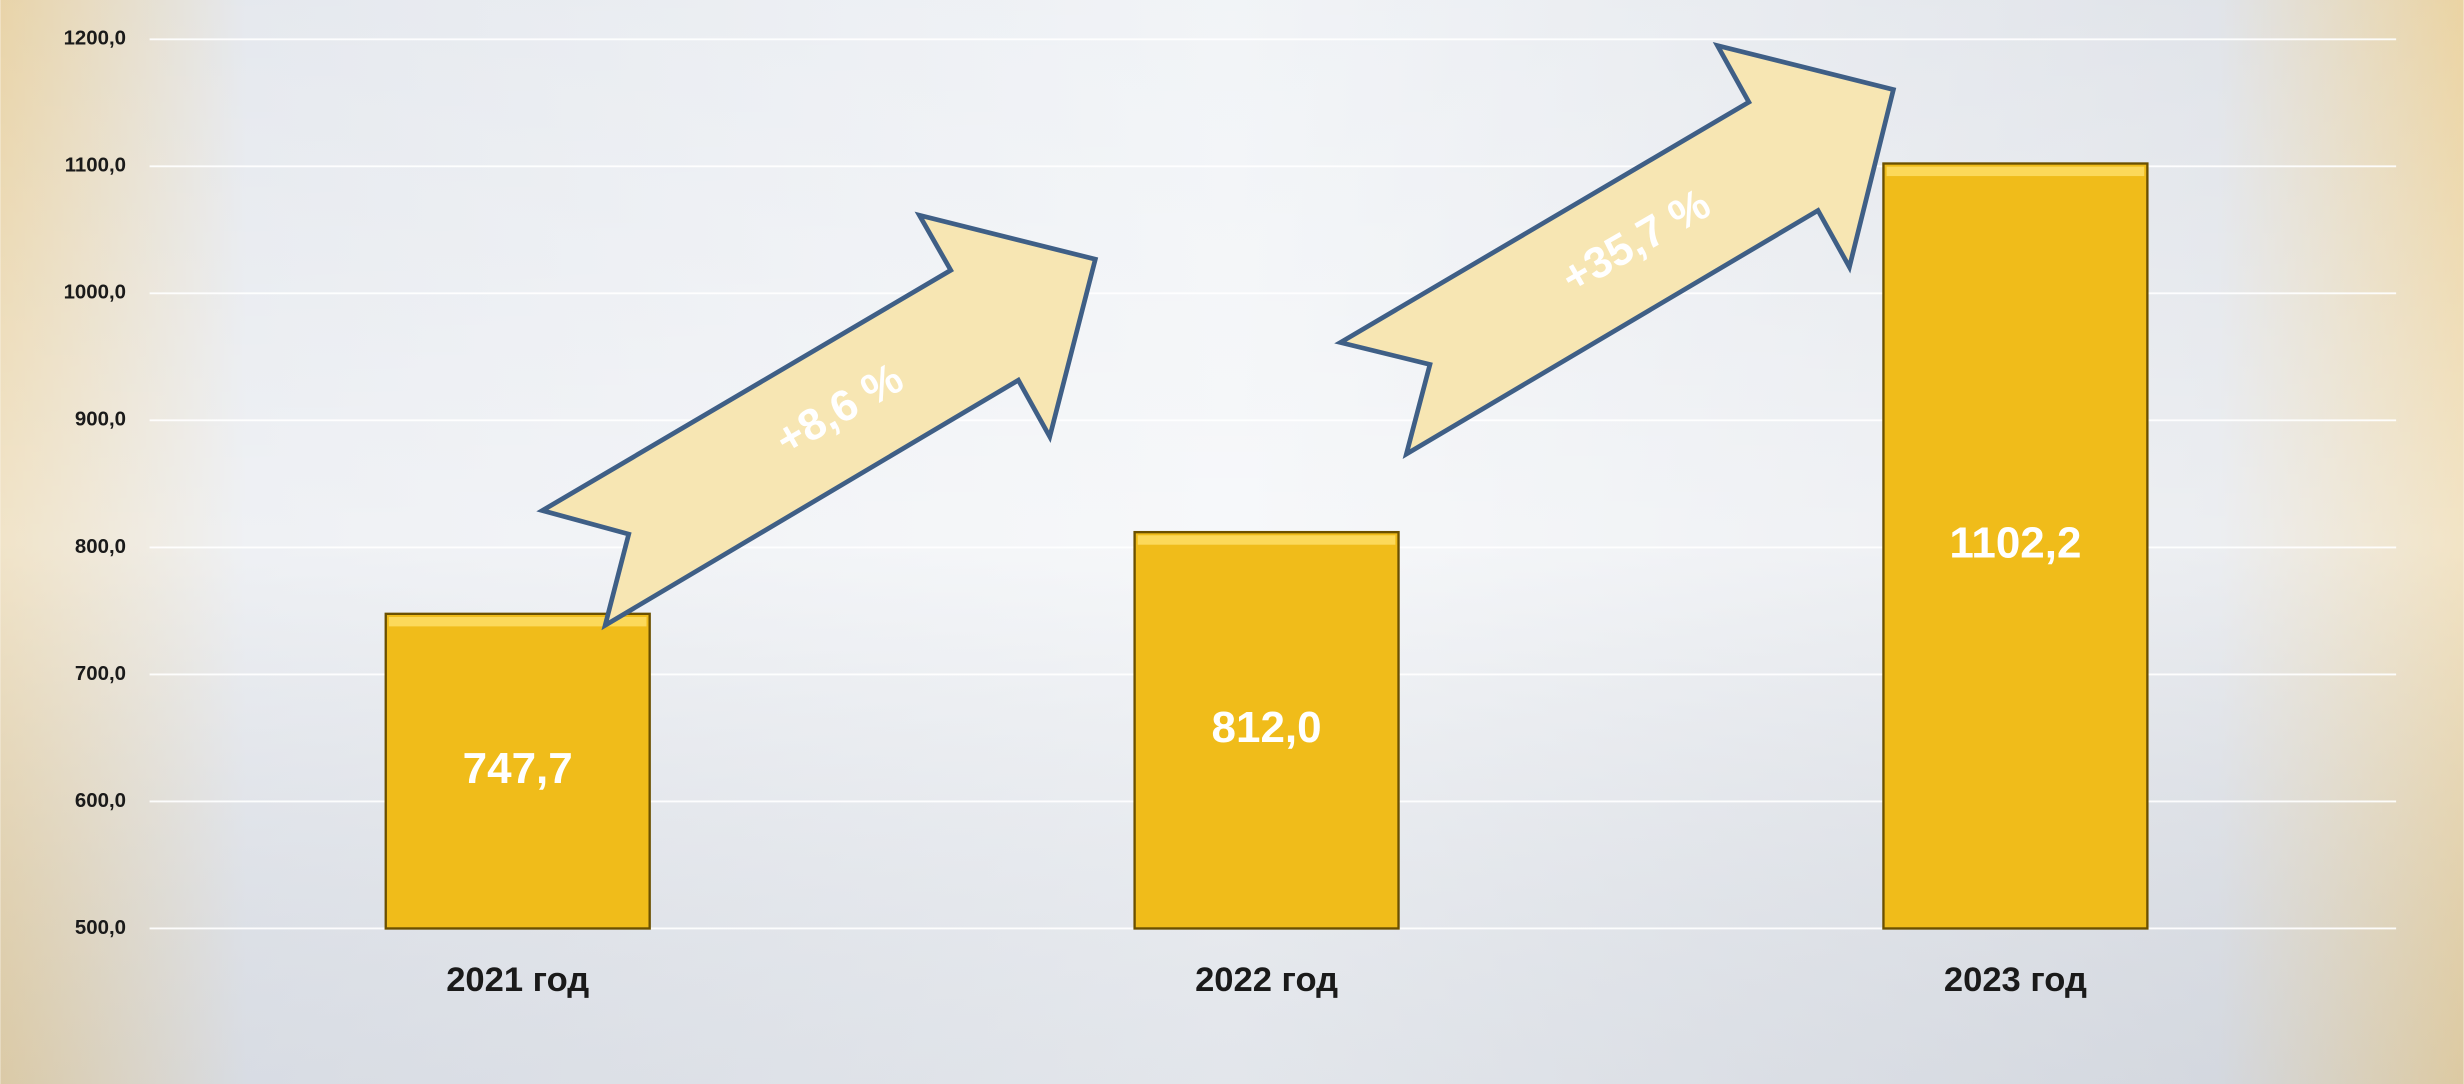 The width and height of the screenshot is (2464, 1084). Describe the element at coordinates (518, 768) in the screenshot. I see `value-label: 747,7` at that location.